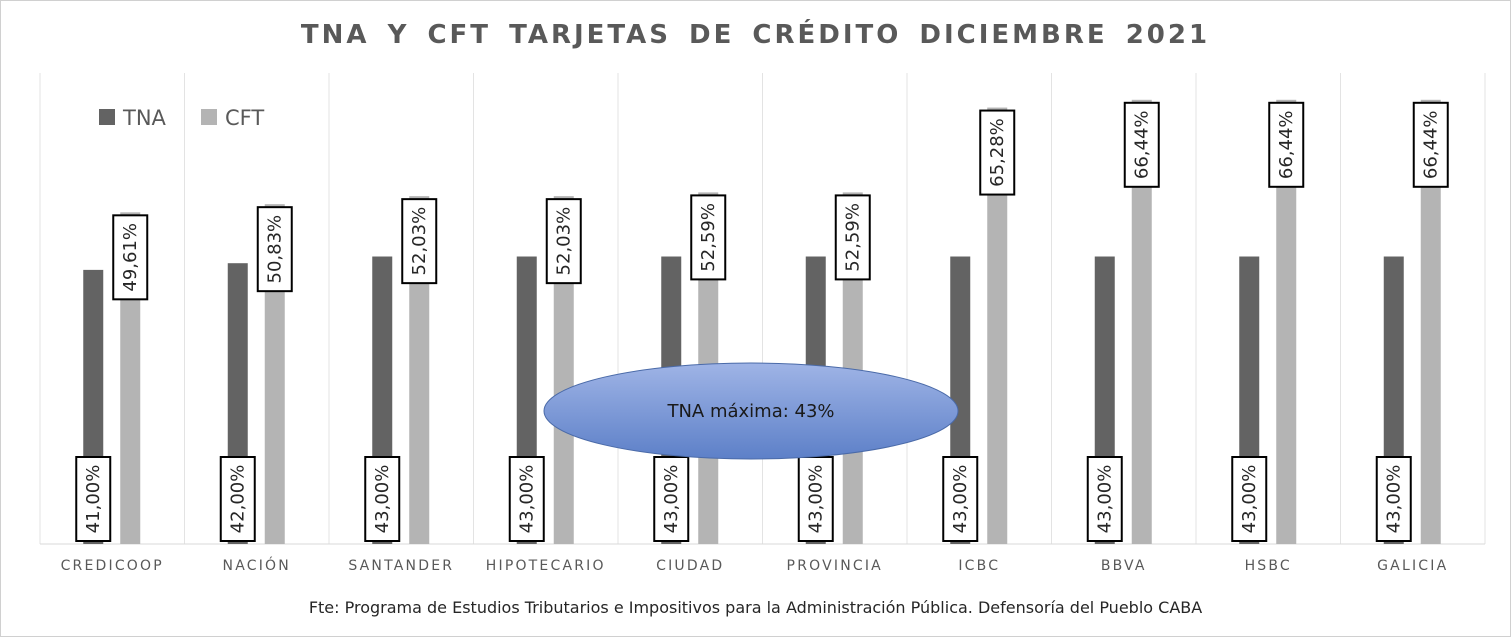 Image resolution: width=1511 pixels, height=637 pixels. Describe the element at coordinates (1268, 566) in the screenshot. I see `category-label: HSBC` at that location.